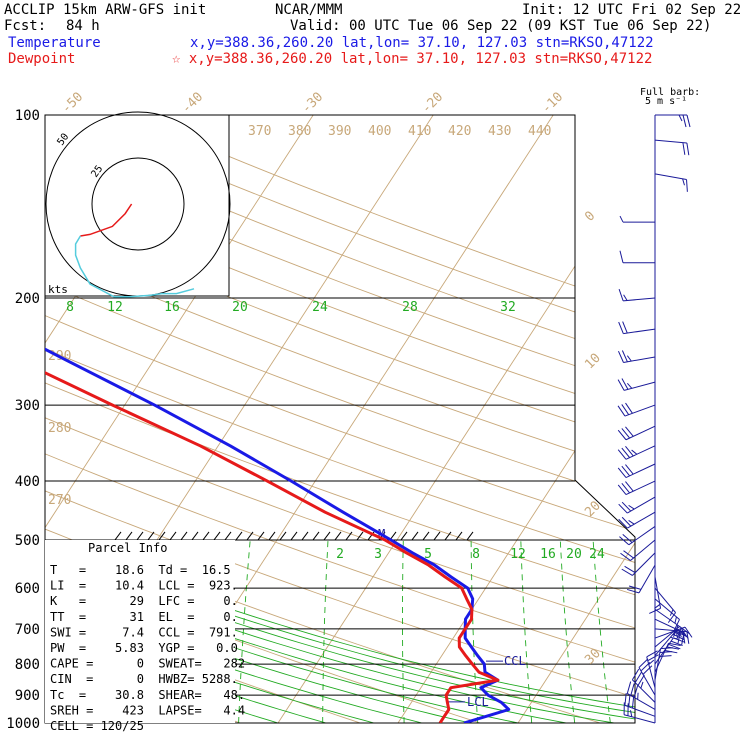 The height and width of the screenshot is (740, 740). Describe the element at coordinates (378, 554) in the screenshot. I see `mixing-ratio-label: 3` at that location.